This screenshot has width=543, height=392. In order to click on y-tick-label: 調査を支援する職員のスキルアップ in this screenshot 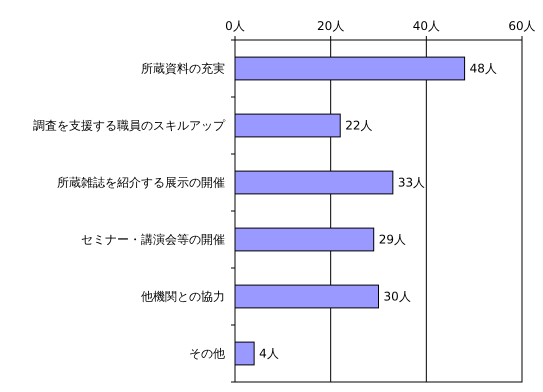, I will do `click(129, 125)`.